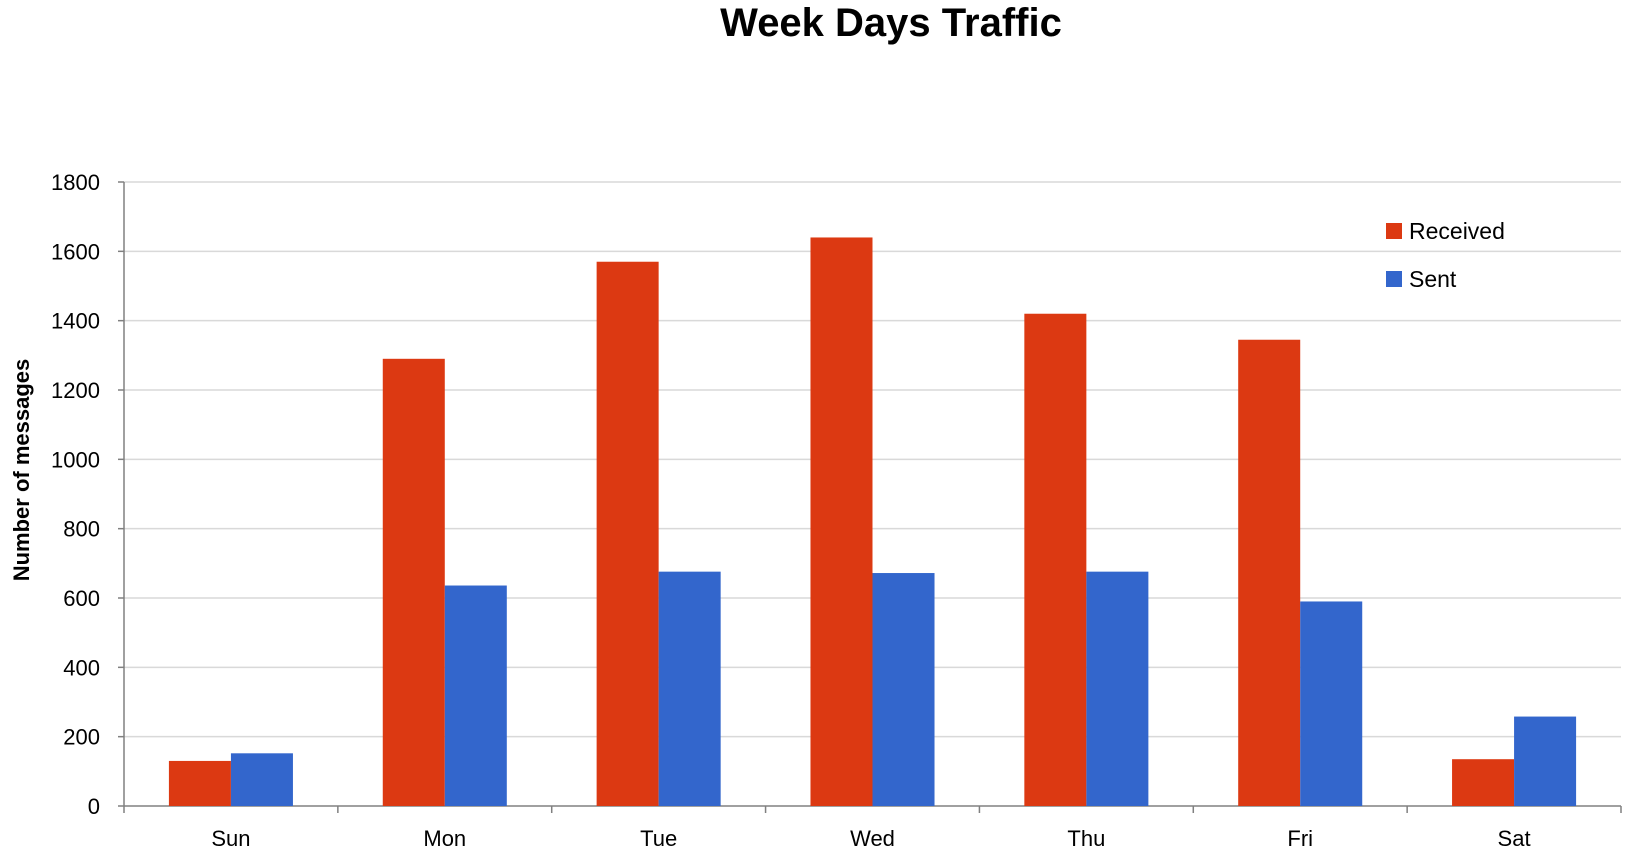 This screenshot has width=1636, height=858. I want to click on bar-received-sat, so click(1483, 782).